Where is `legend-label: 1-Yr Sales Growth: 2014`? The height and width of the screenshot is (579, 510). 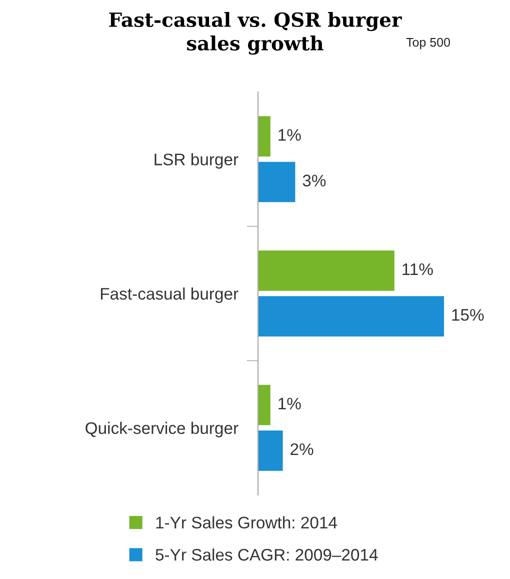
legend-label: 1-Yr Sales Growth: 2014 is located at coordinates (247, 522).